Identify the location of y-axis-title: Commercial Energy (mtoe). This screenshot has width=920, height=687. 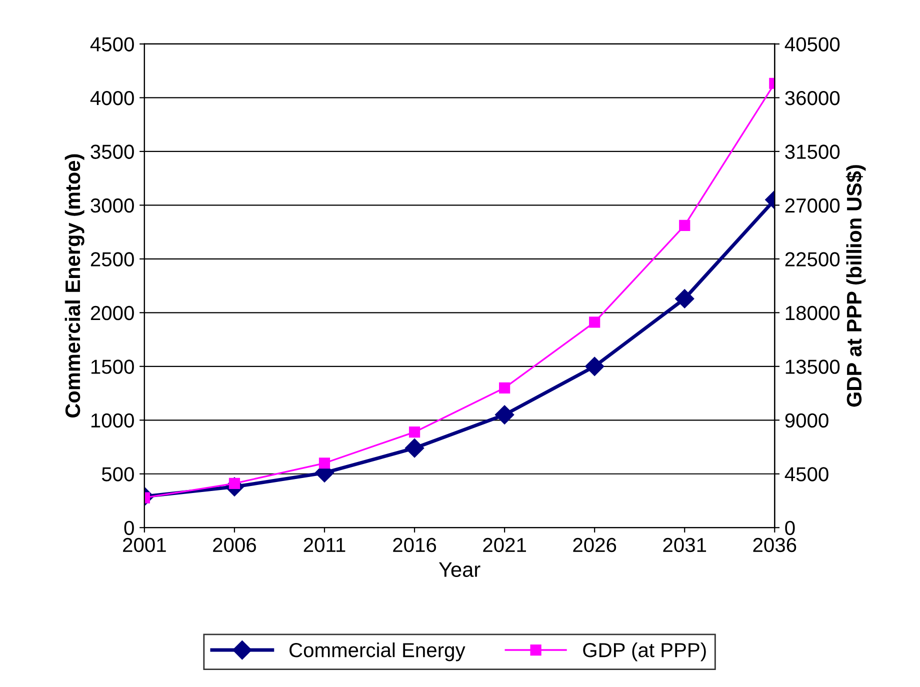
(74, 286).